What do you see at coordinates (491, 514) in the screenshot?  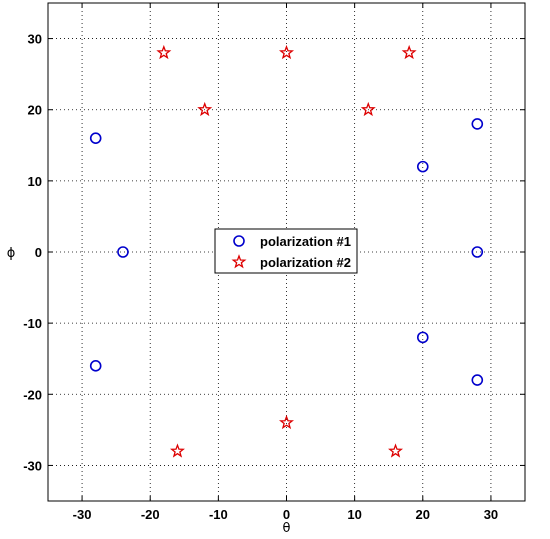 I see `x-tick-label: 30` at bounding box center [491, 514].